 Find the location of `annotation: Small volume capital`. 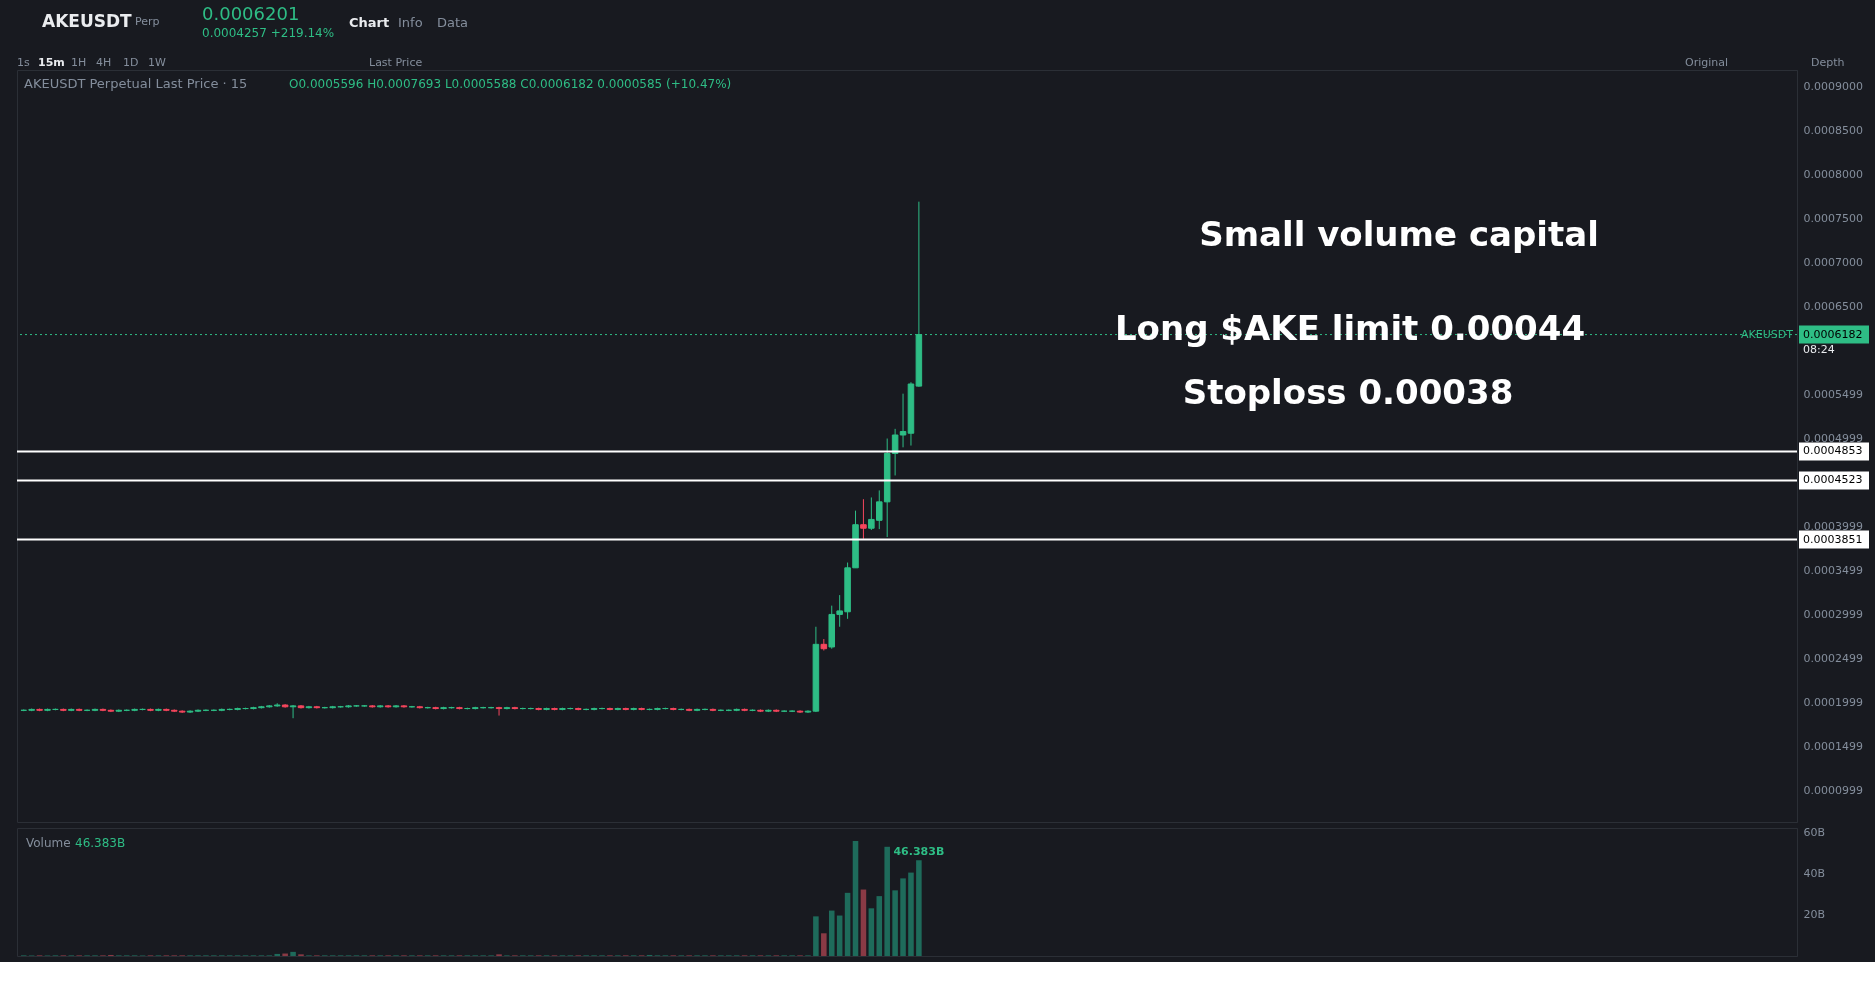

annotation: Small volume capital is located at coordinates (1399, 234).